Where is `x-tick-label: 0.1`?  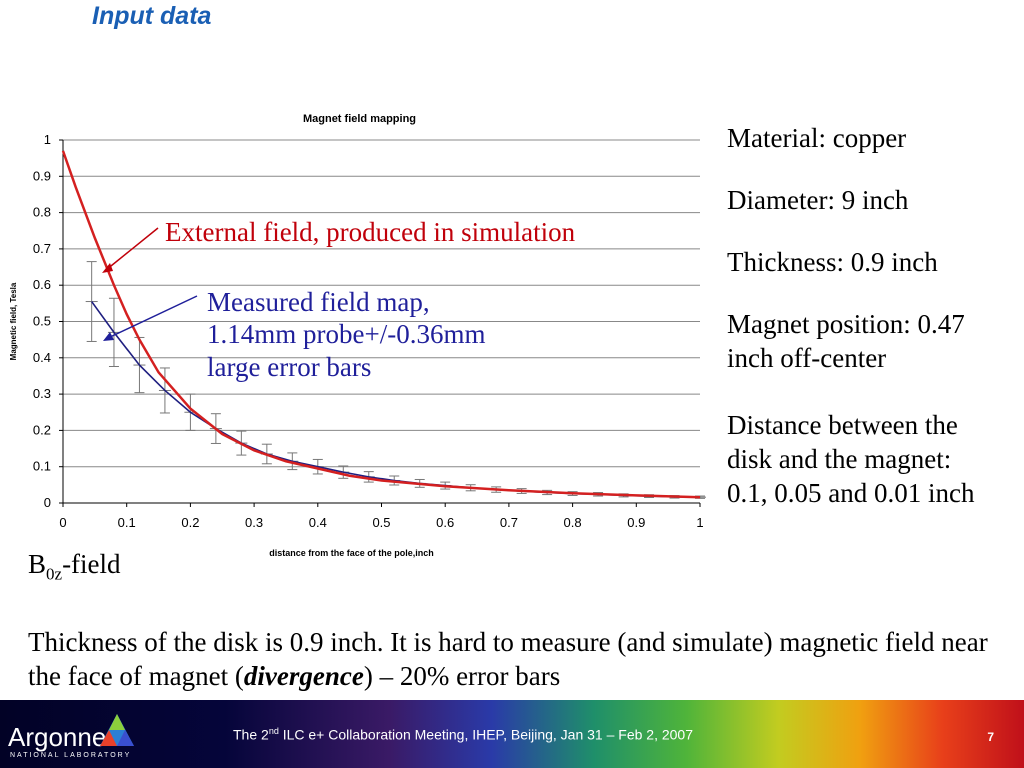 x-tick-label: 0.1 is located at coordinates (127, 522).